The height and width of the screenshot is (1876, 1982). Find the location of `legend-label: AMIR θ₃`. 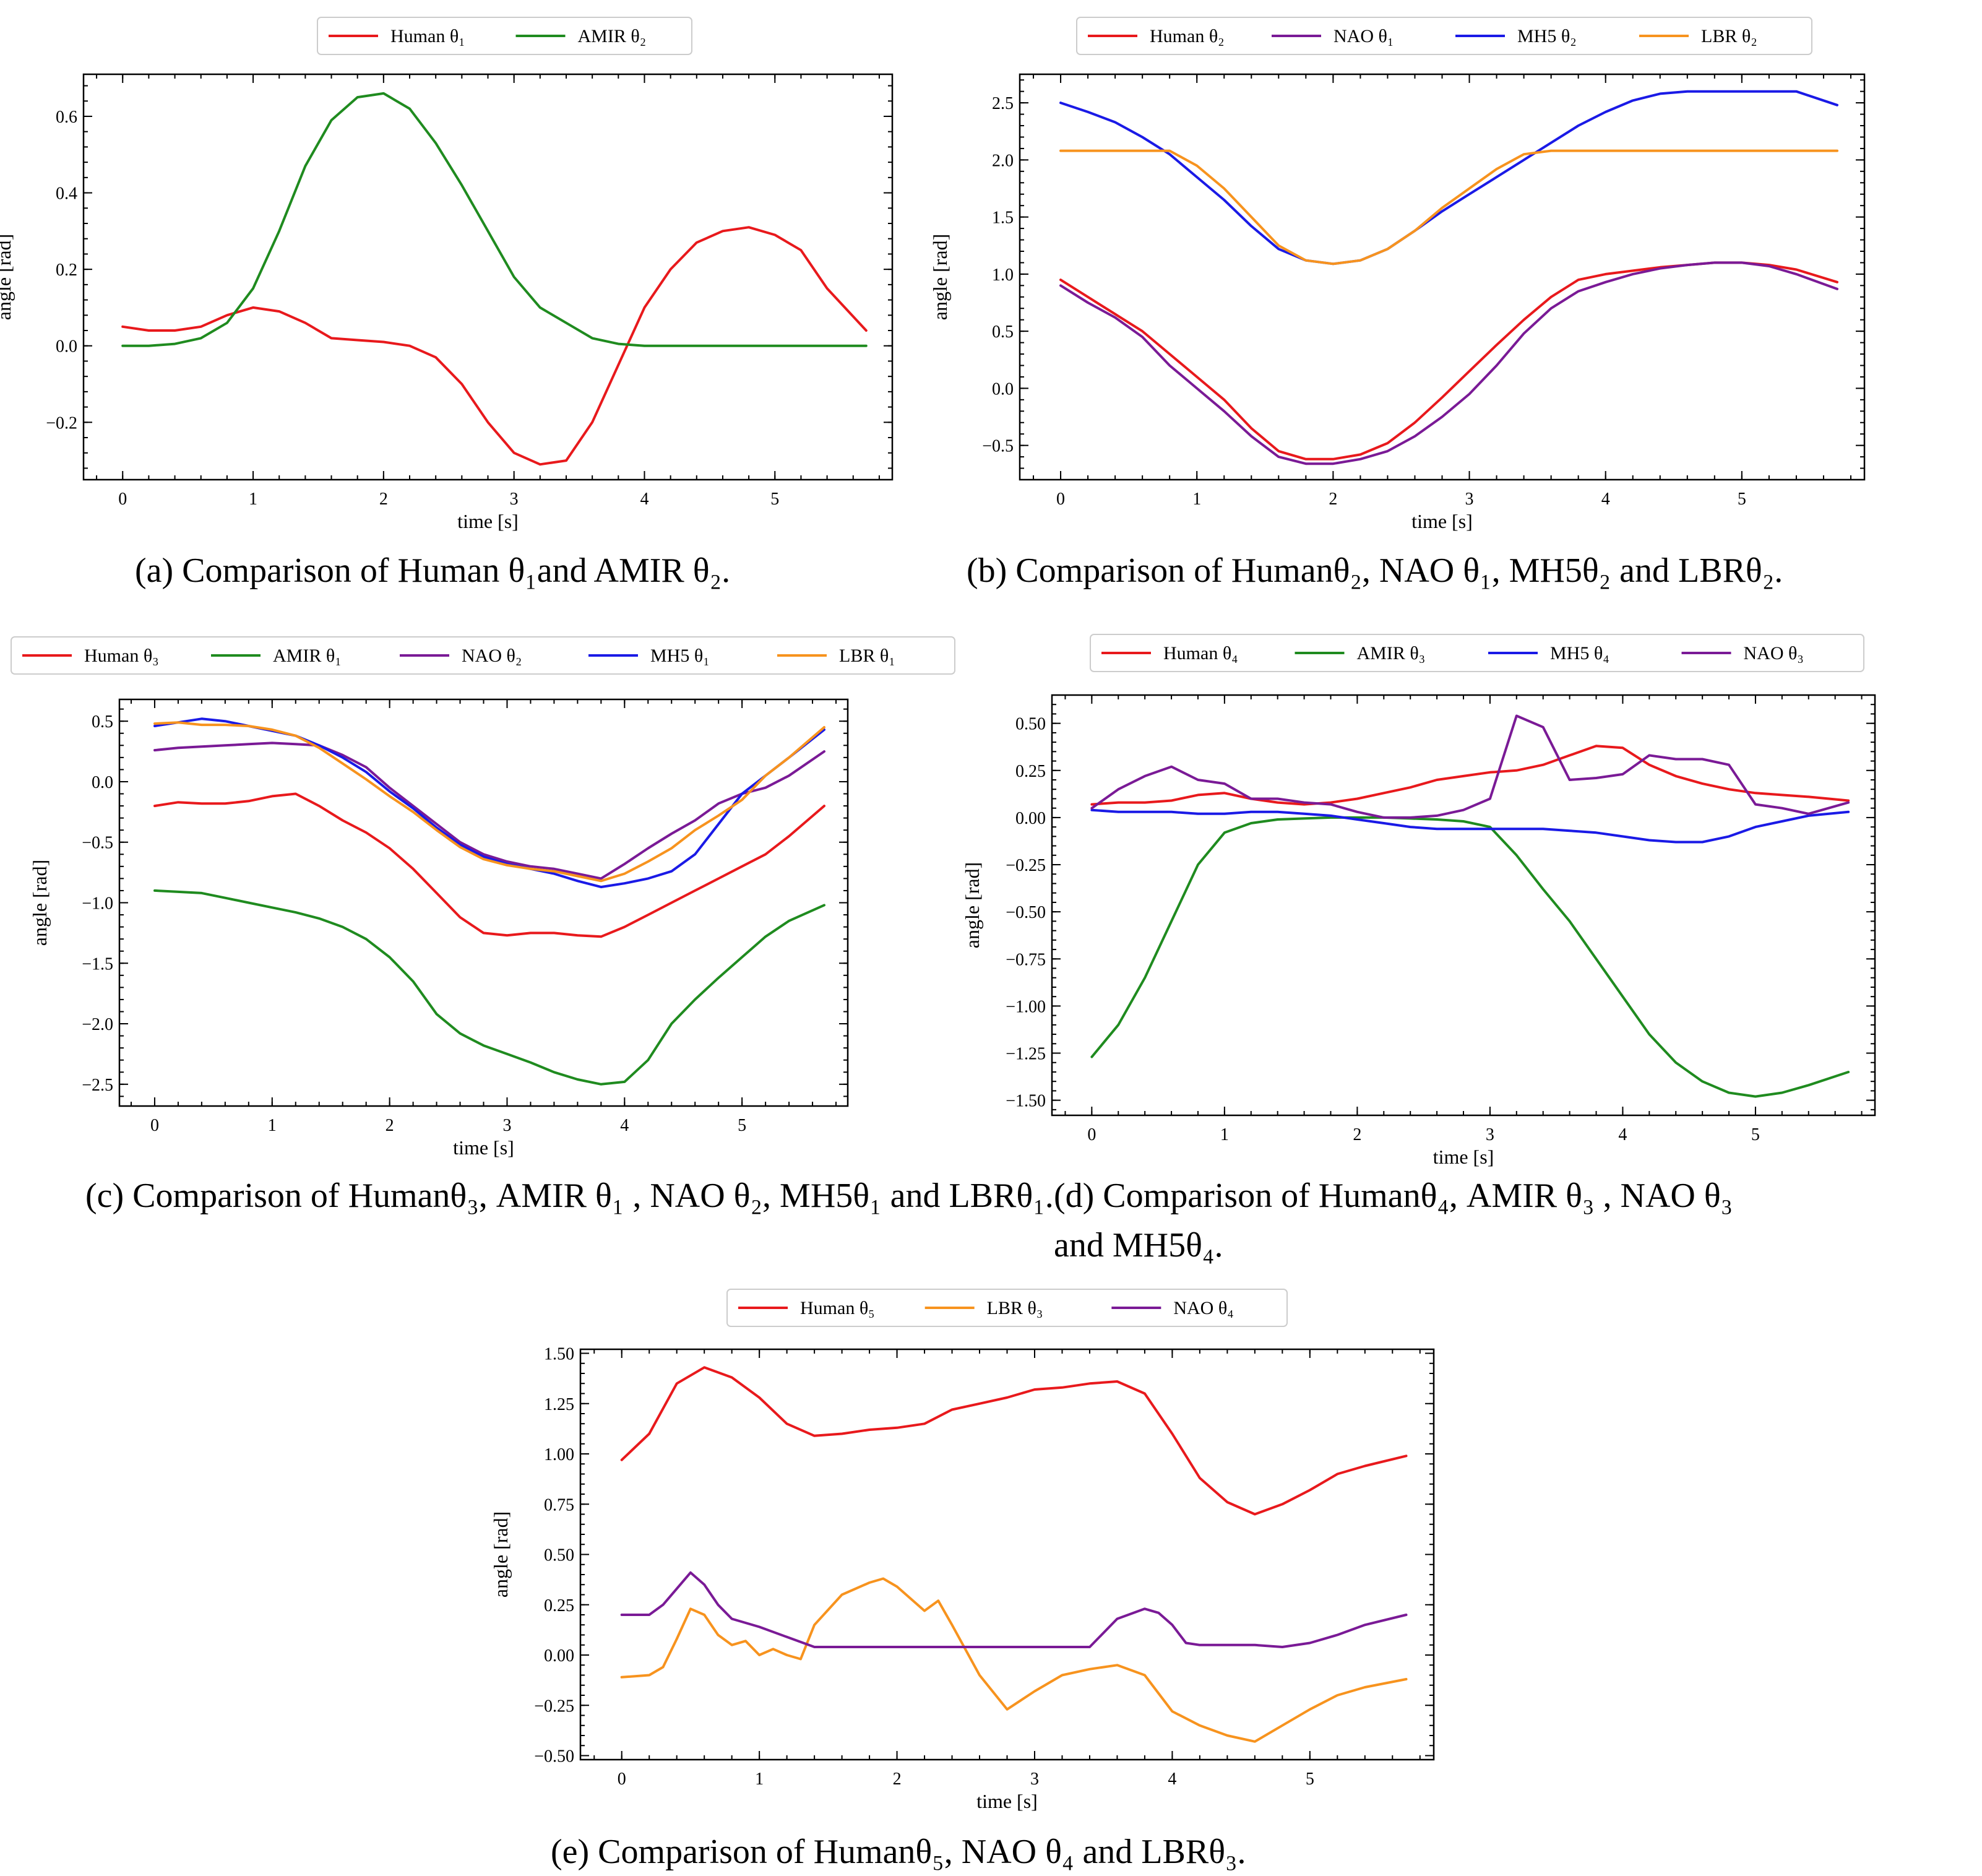

legend-label: AMIR θ₃ is located at coordinates (1391, 653).